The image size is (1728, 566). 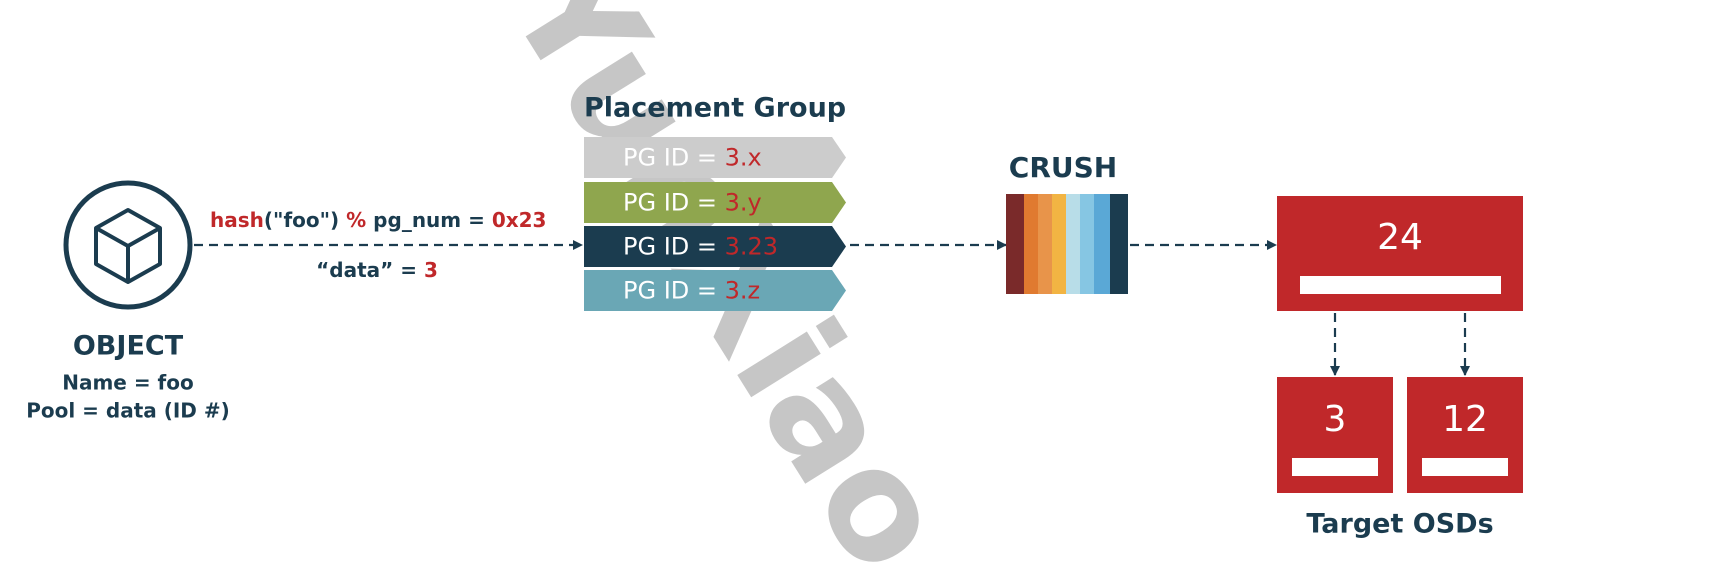 I want to click on pg-label: PG ID = 3.z, so click(x=691, y=291).